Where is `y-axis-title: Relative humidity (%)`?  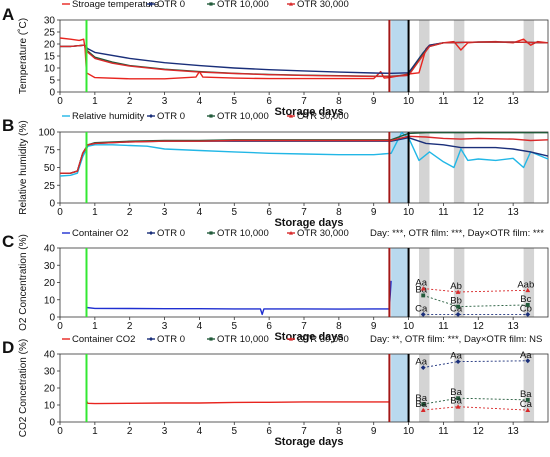 y-axis-title: Relative humidity (%) is located at coordinates (23, 167).